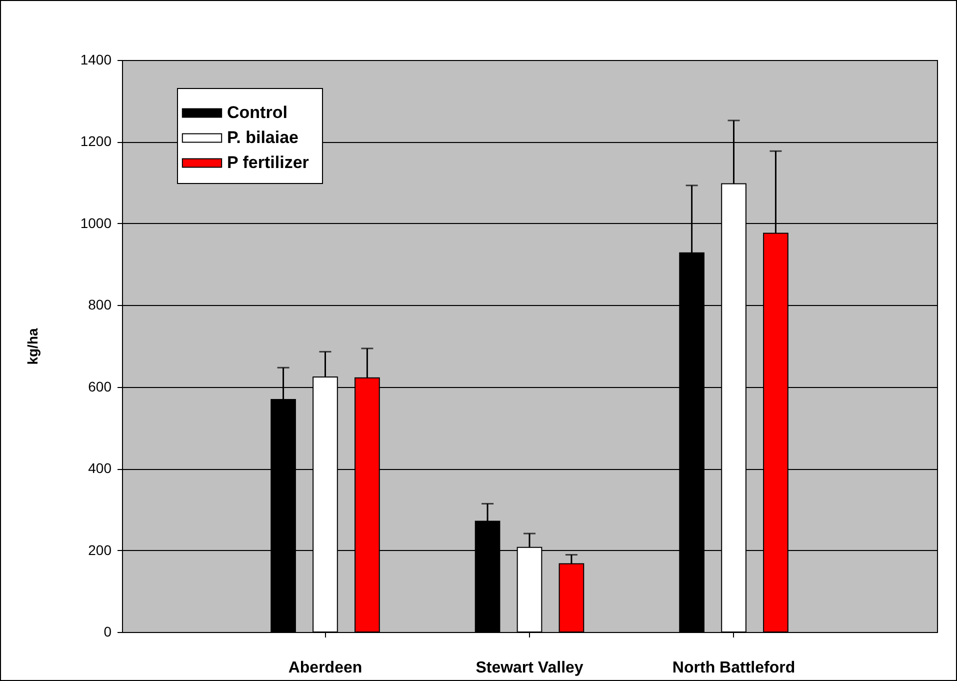  I want to click on y-tick-label: 600, so click(100, 386).